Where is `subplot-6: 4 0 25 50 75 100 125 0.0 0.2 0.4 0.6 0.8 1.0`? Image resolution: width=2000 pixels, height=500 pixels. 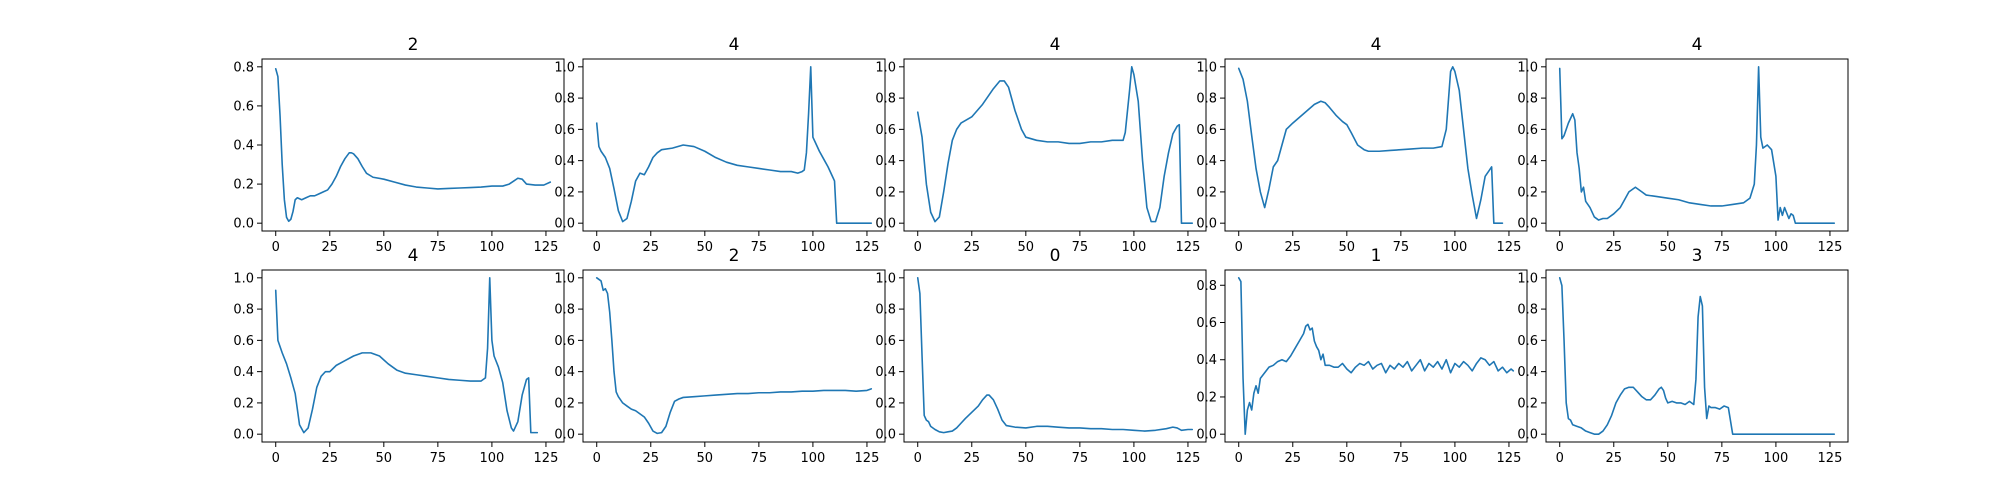
subplot-6: 4 0 25 50 75 100 125 0.0 0.2 0.4 0.6 0.8 1.0 is located at coordinates (399, 356).